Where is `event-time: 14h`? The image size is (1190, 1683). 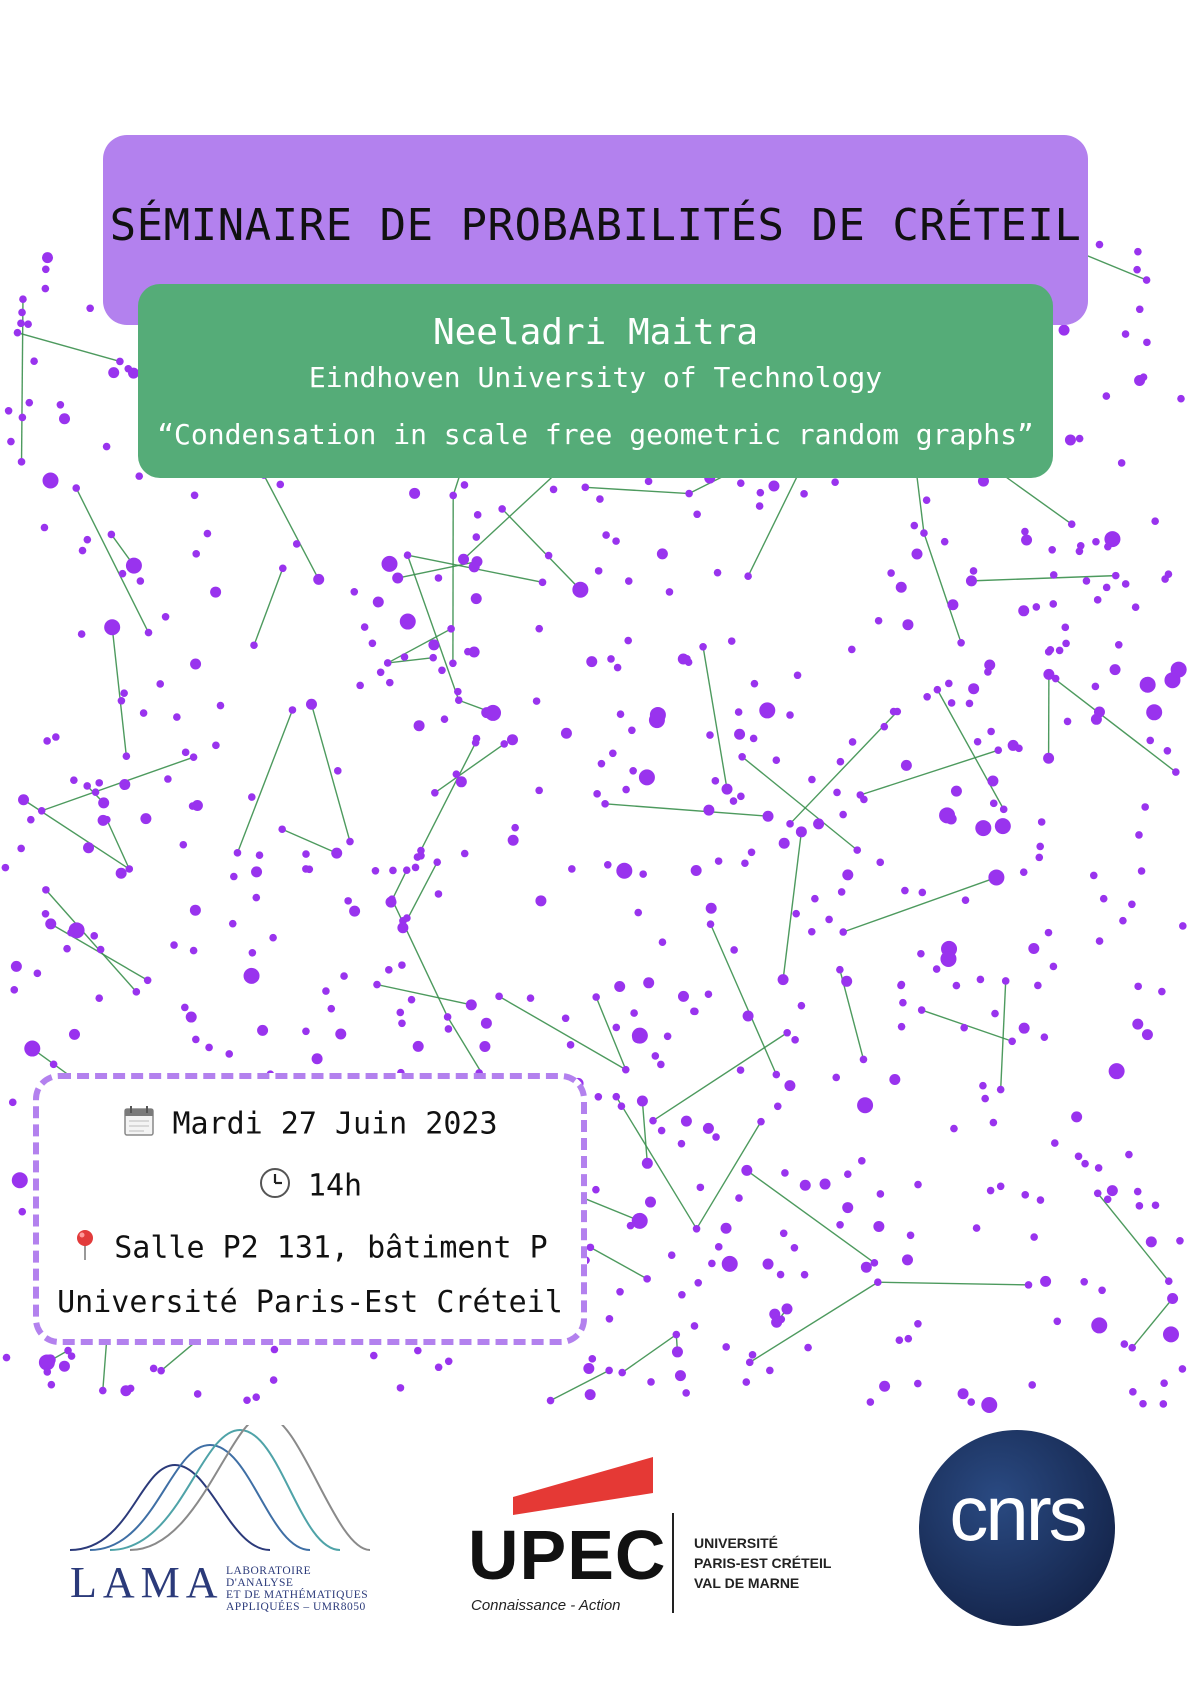 event-time: 14h is located at coordinates (335, 1186).